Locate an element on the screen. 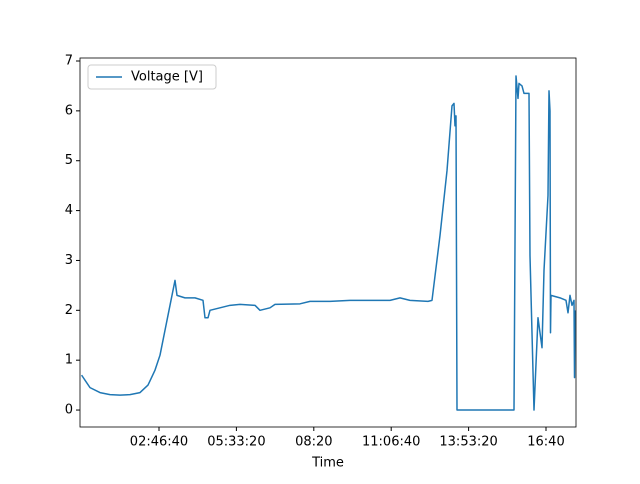 Image resolution: width=640 pixels, height=484 pixels. y-tick-label: 4 is located at coordinates (69, 210).